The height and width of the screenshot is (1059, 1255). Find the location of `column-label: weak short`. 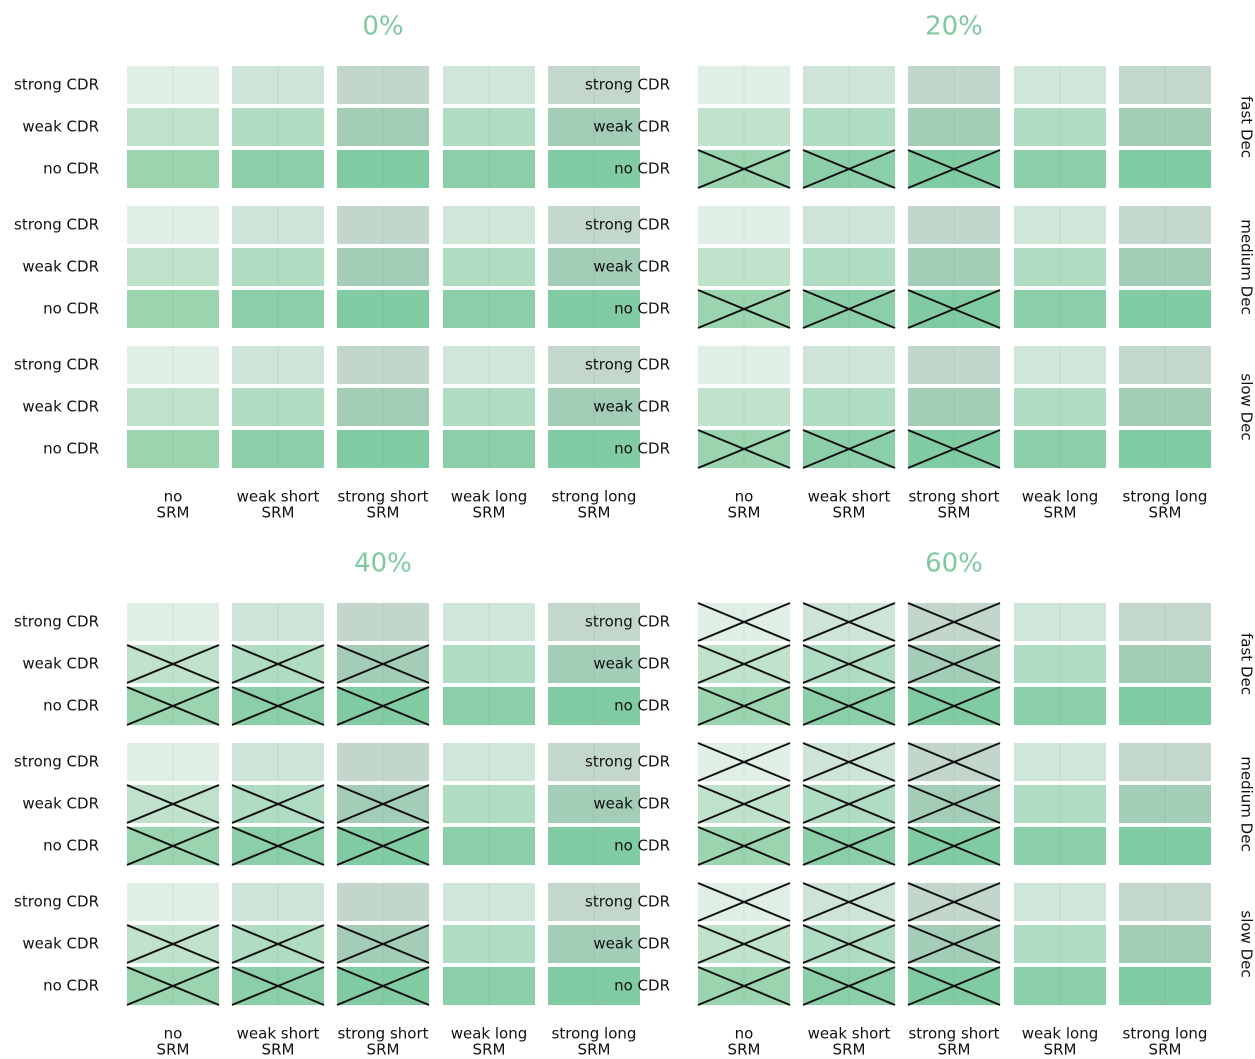

column-label: weak short is located at coordinates (278, 1034).